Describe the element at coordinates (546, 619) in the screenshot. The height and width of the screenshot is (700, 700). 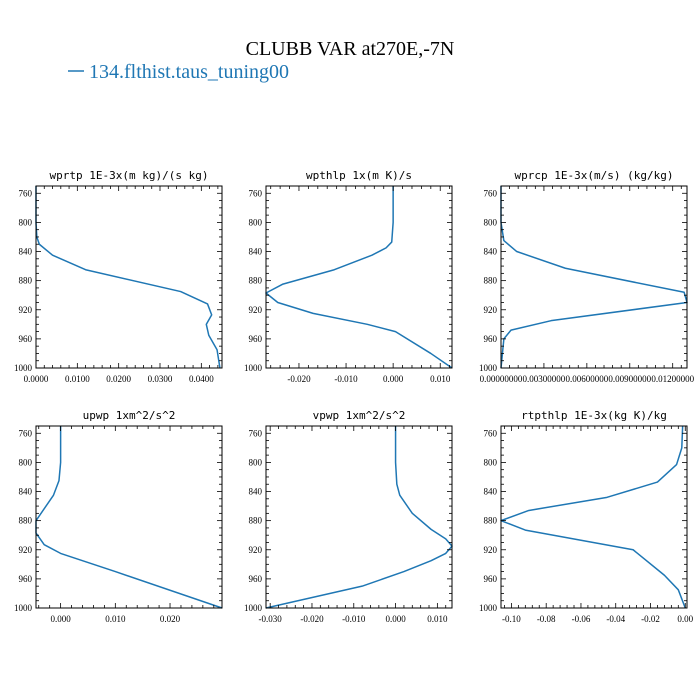
I see `x-tick-label: -0.08` at that location.